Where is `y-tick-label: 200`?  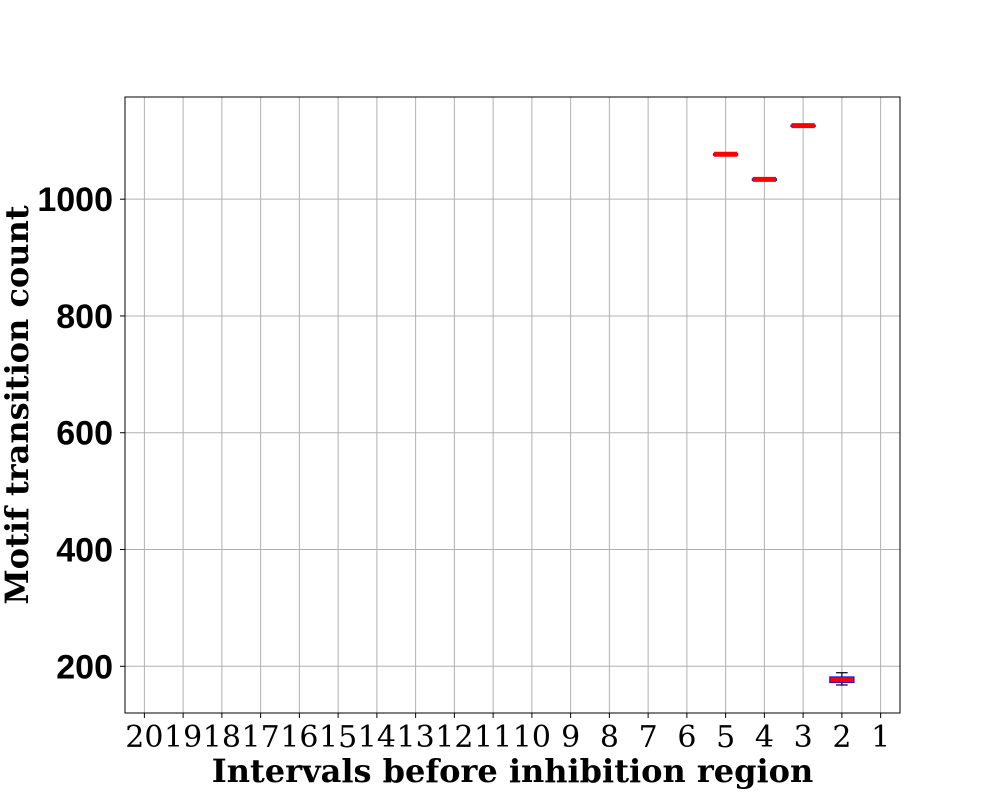 y-tick-label: 200 is located at coordinates (84, 667).